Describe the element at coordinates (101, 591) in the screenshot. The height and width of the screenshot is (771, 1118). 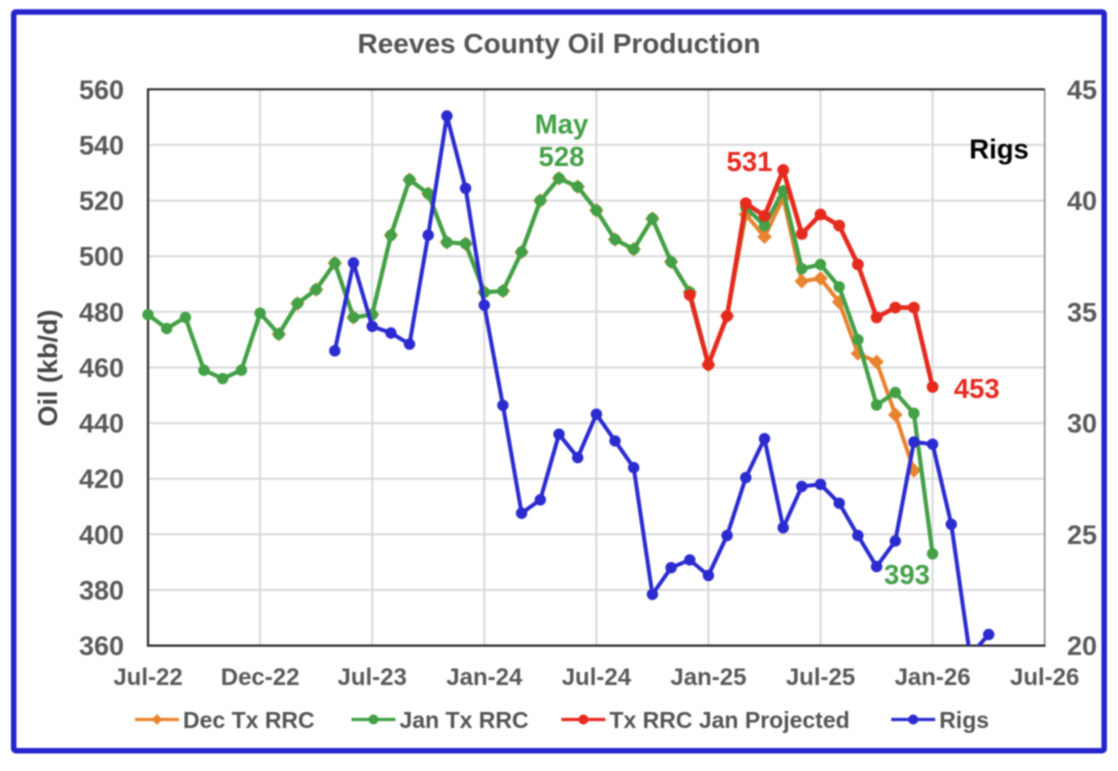
I see `svg-text: 380` at that location.